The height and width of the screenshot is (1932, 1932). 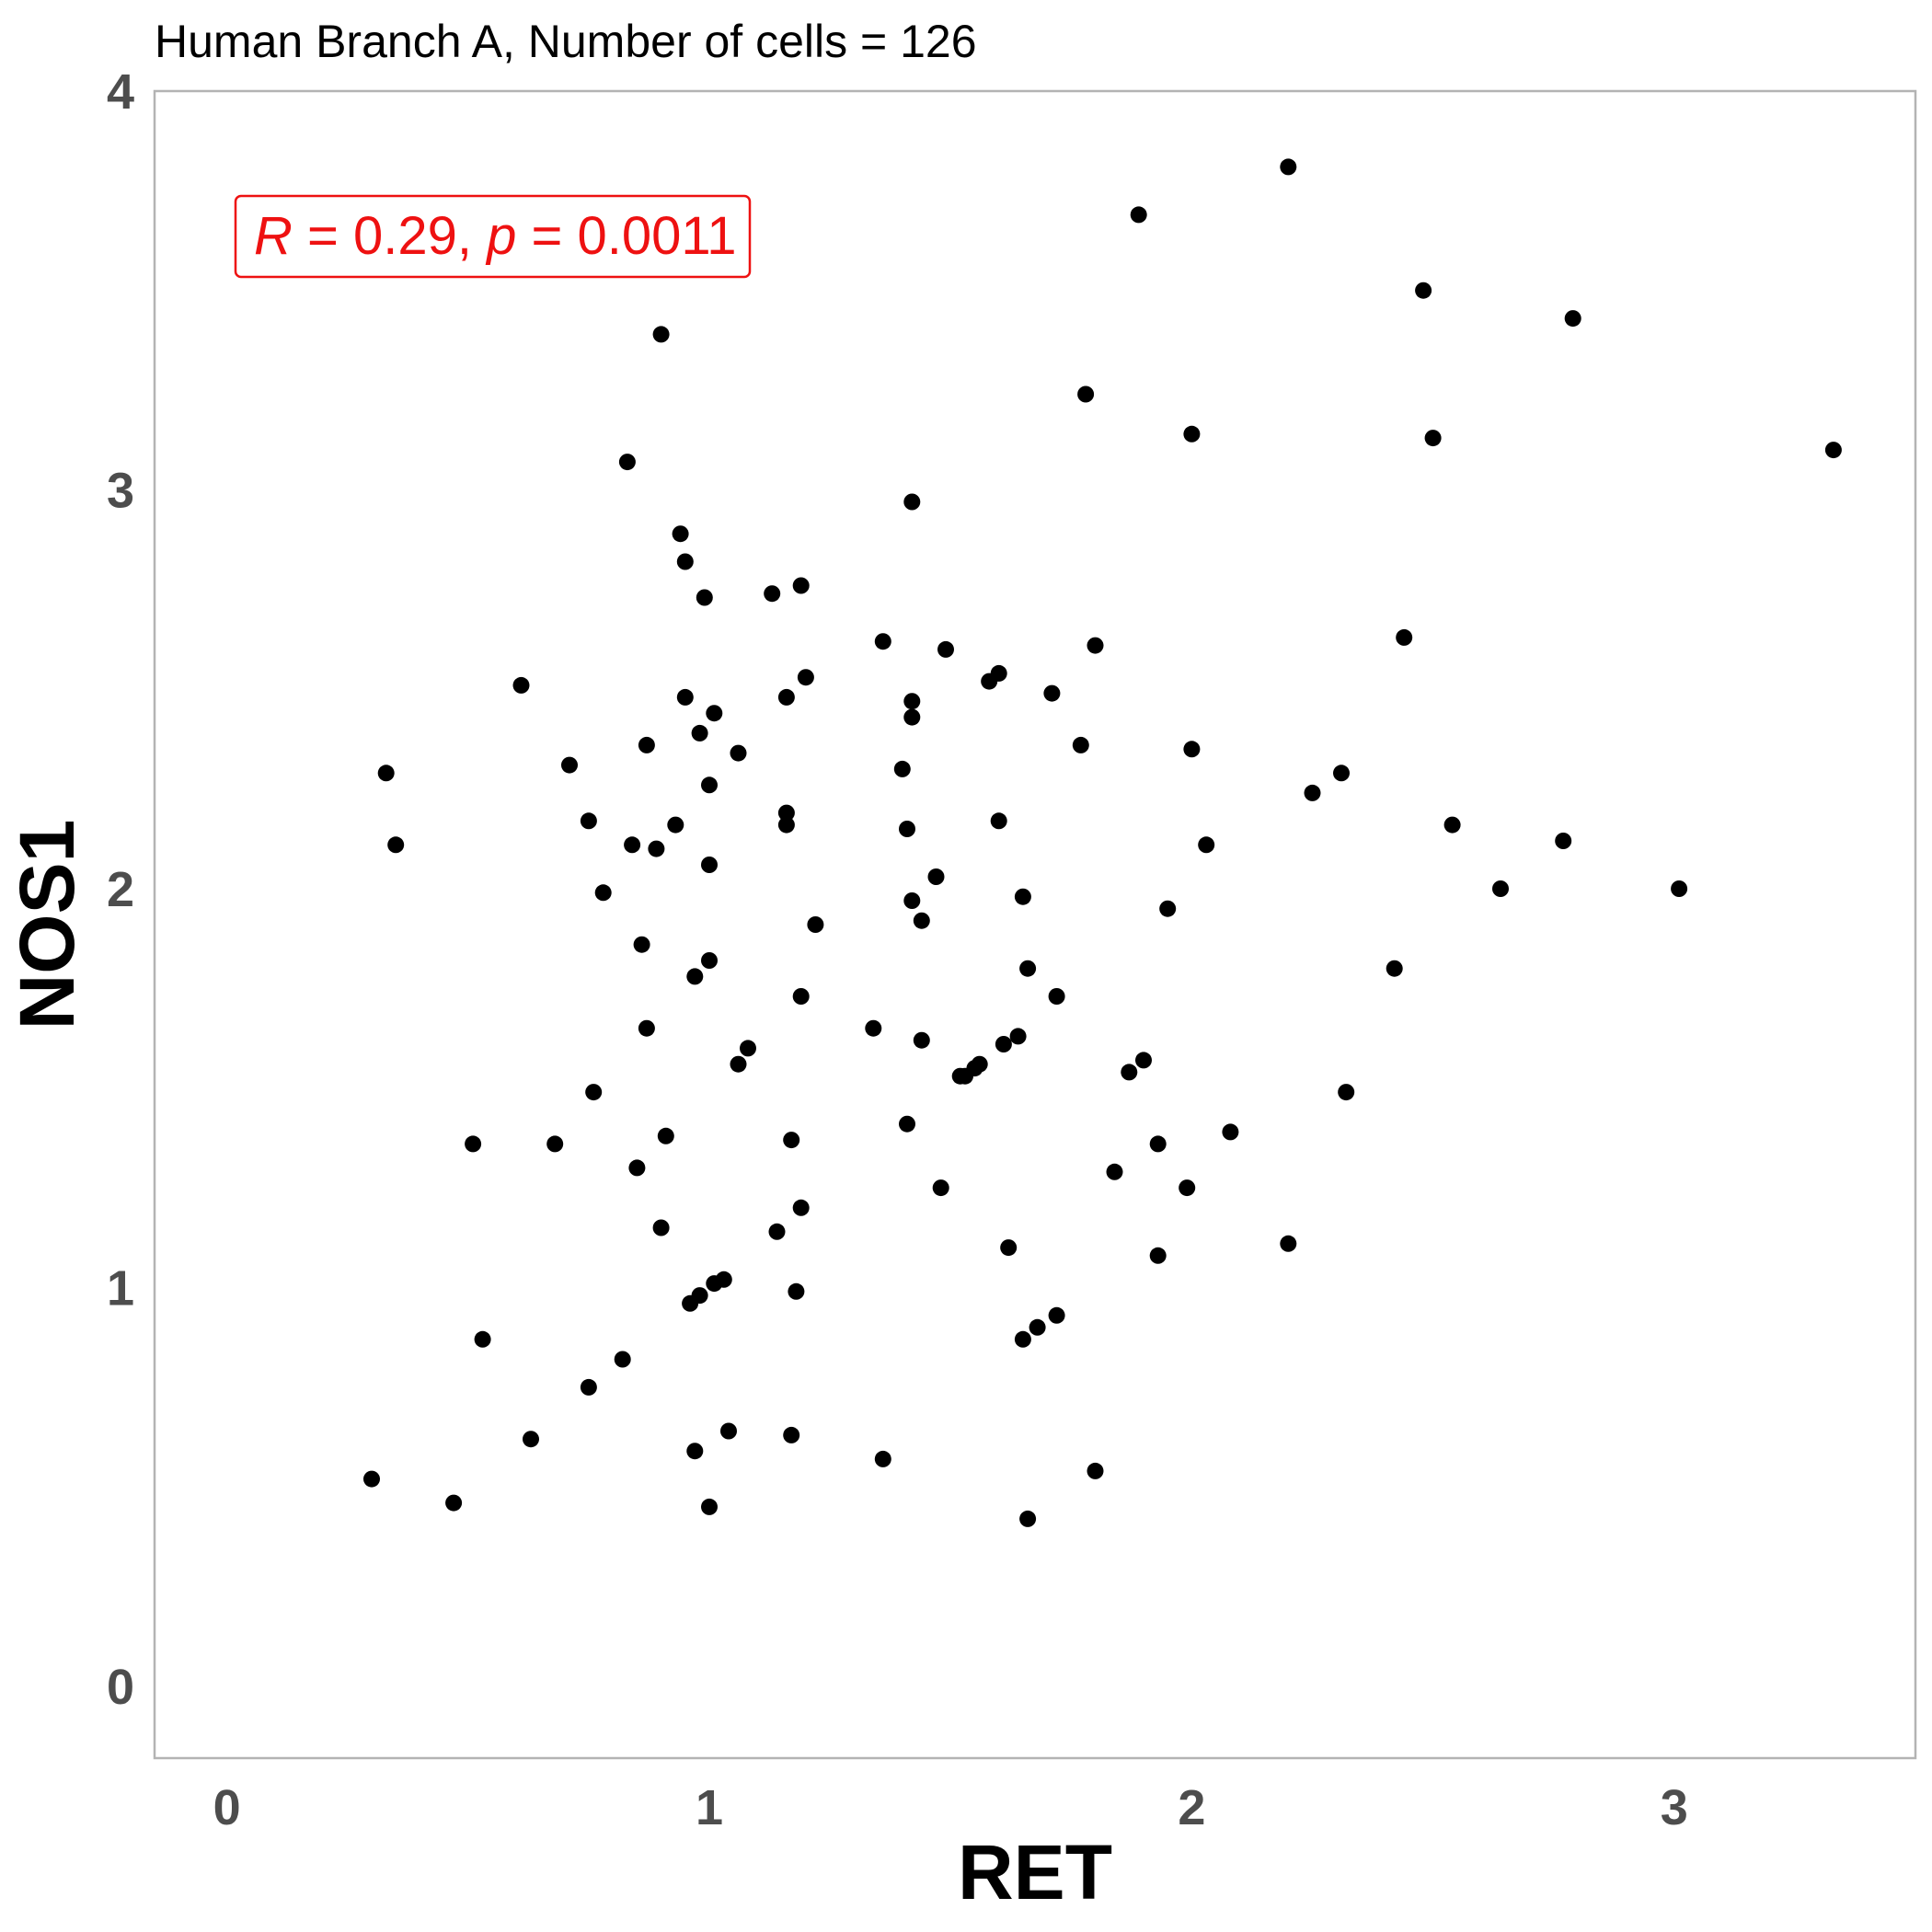 What do you see at coordinates (120, 1289) in the screenshot?
I see `y-tick-label: 1` at bounding box center [120, 1289].